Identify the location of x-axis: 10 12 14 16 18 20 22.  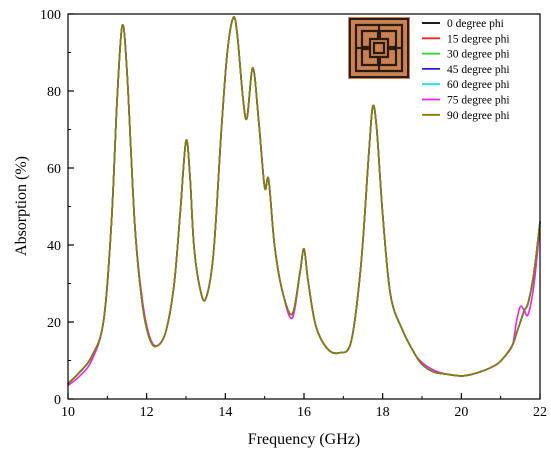
(304, 406).